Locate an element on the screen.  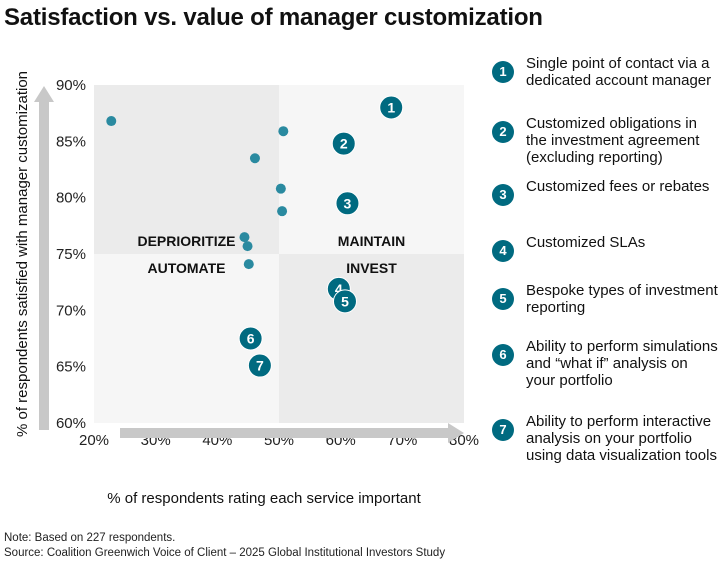
quadrant-invest is located at coordinates (371, 338).